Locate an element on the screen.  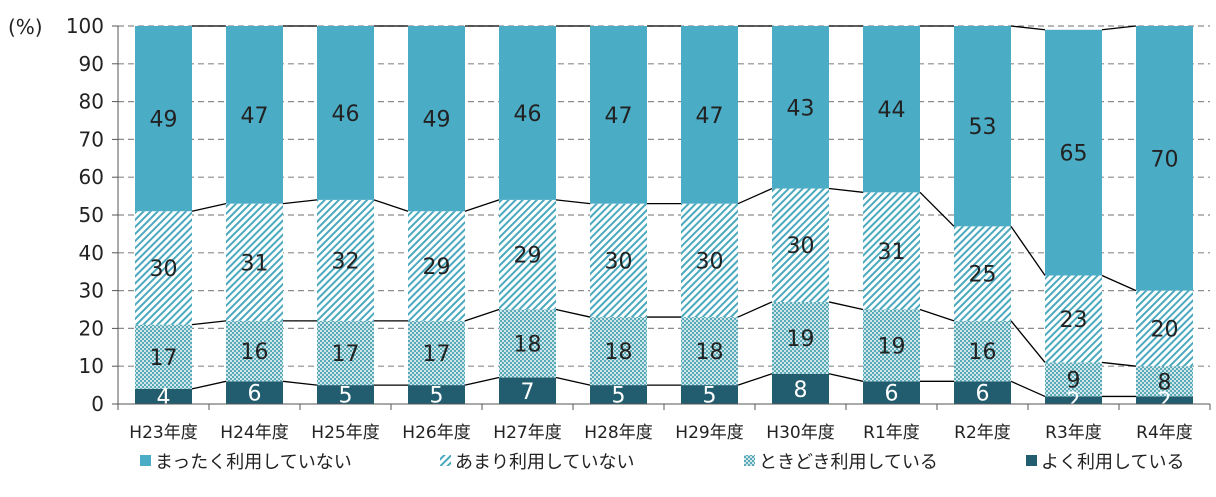
y-tick-label: 50 is located at coordinates (91, 215).